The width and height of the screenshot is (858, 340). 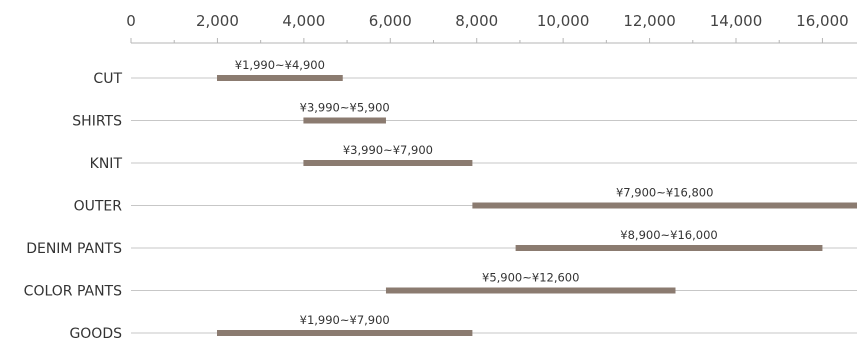 I want to click on range-label: ¥7,900~¥16,800, so click(x=664, y=193).